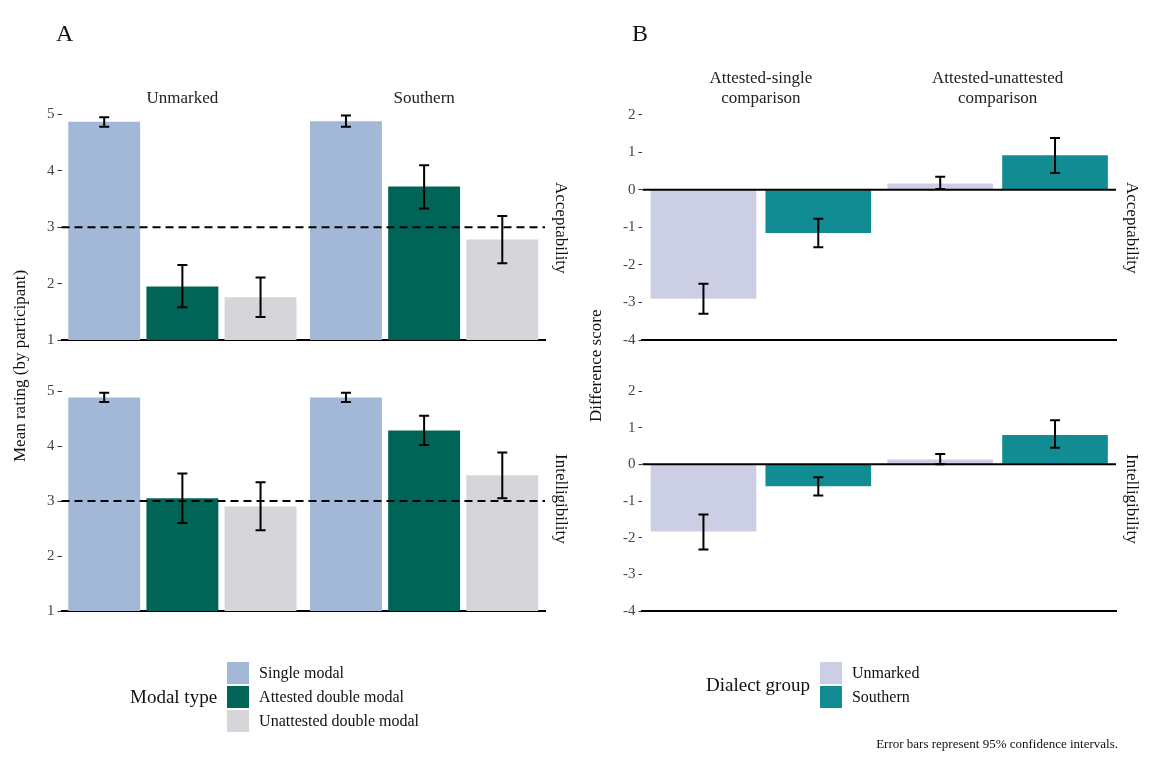 This screenshot has height=769, width=1153. Describe the element at coordinates (885, 673) in the screenshot. I see `legend-label: Unmarked` at that location.